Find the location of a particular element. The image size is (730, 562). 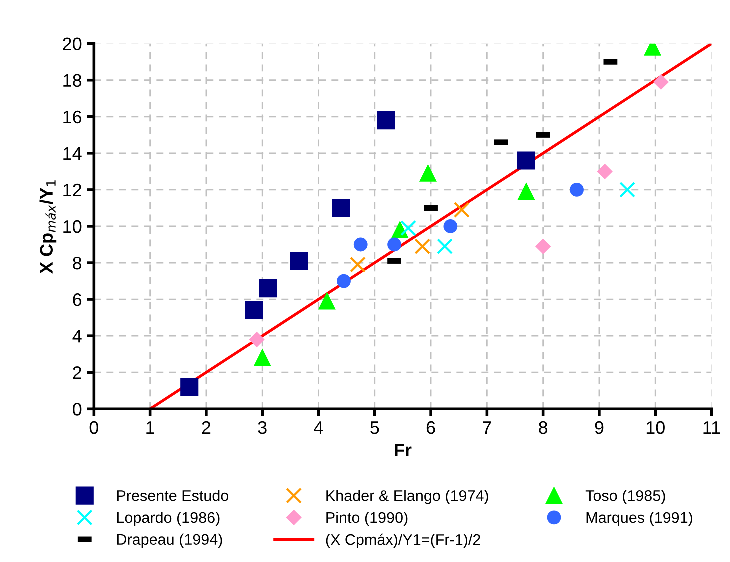

legend-label: Pinto (1990) is located at coordinates (367, 519).